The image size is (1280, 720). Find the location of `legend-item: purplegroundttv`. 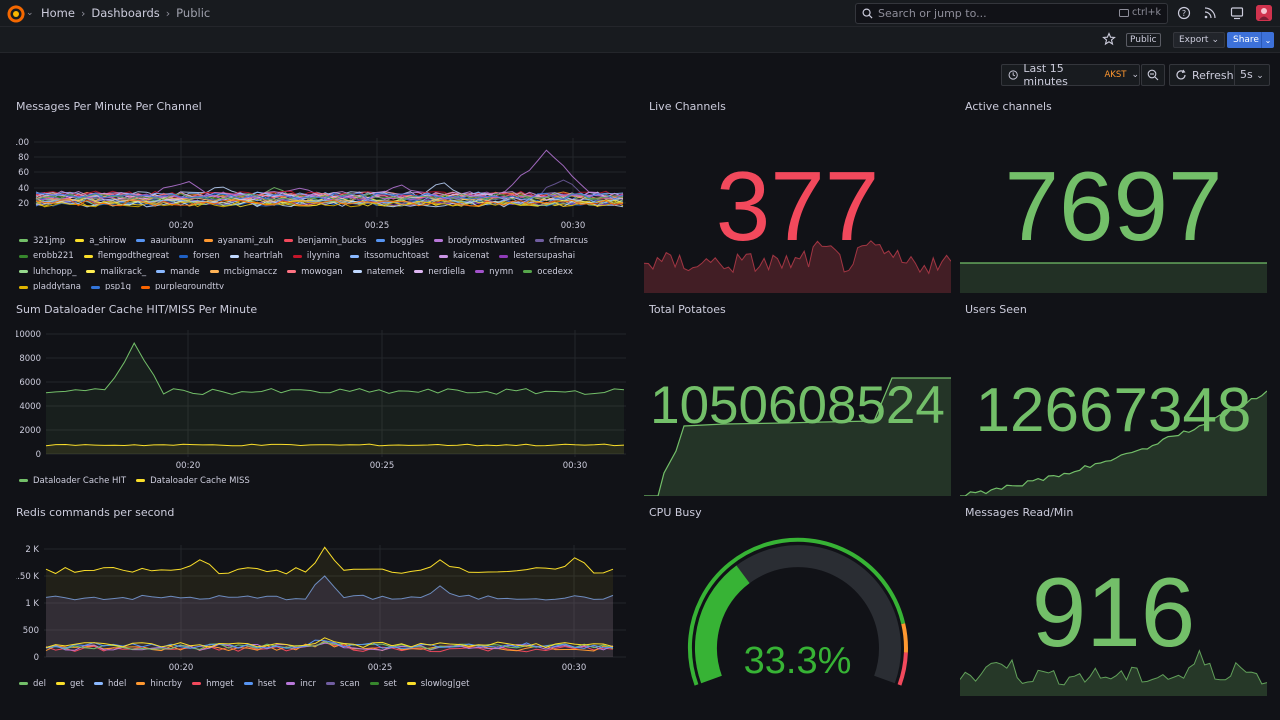

legend-item: purplegroundttv is located at coordinates (182, 285).